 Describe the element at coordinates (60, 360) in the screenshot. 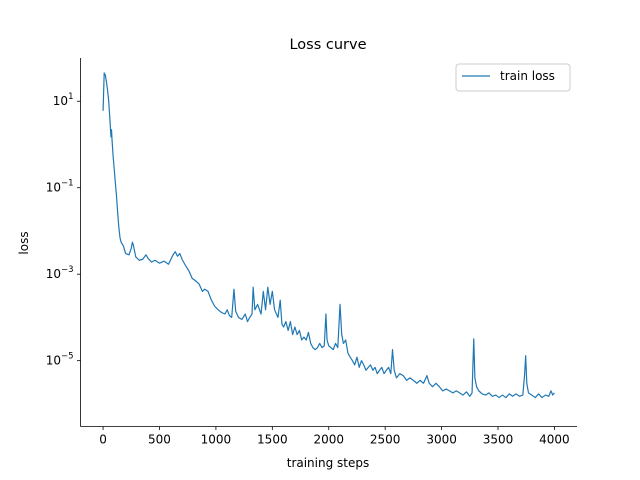

I see `y-tick-label: 10⁻⁵` at that location.